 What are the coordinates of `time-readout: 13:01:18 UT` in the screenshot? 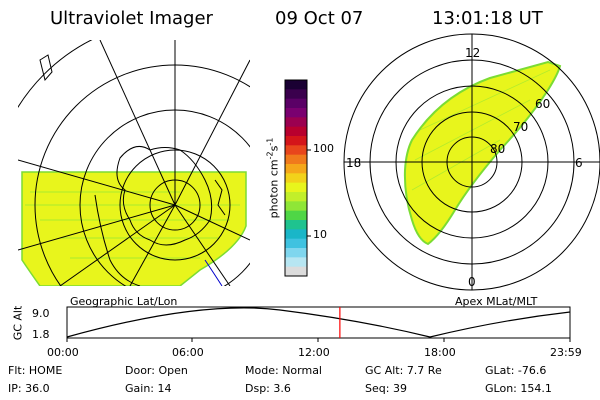 It's located at (487, 18).